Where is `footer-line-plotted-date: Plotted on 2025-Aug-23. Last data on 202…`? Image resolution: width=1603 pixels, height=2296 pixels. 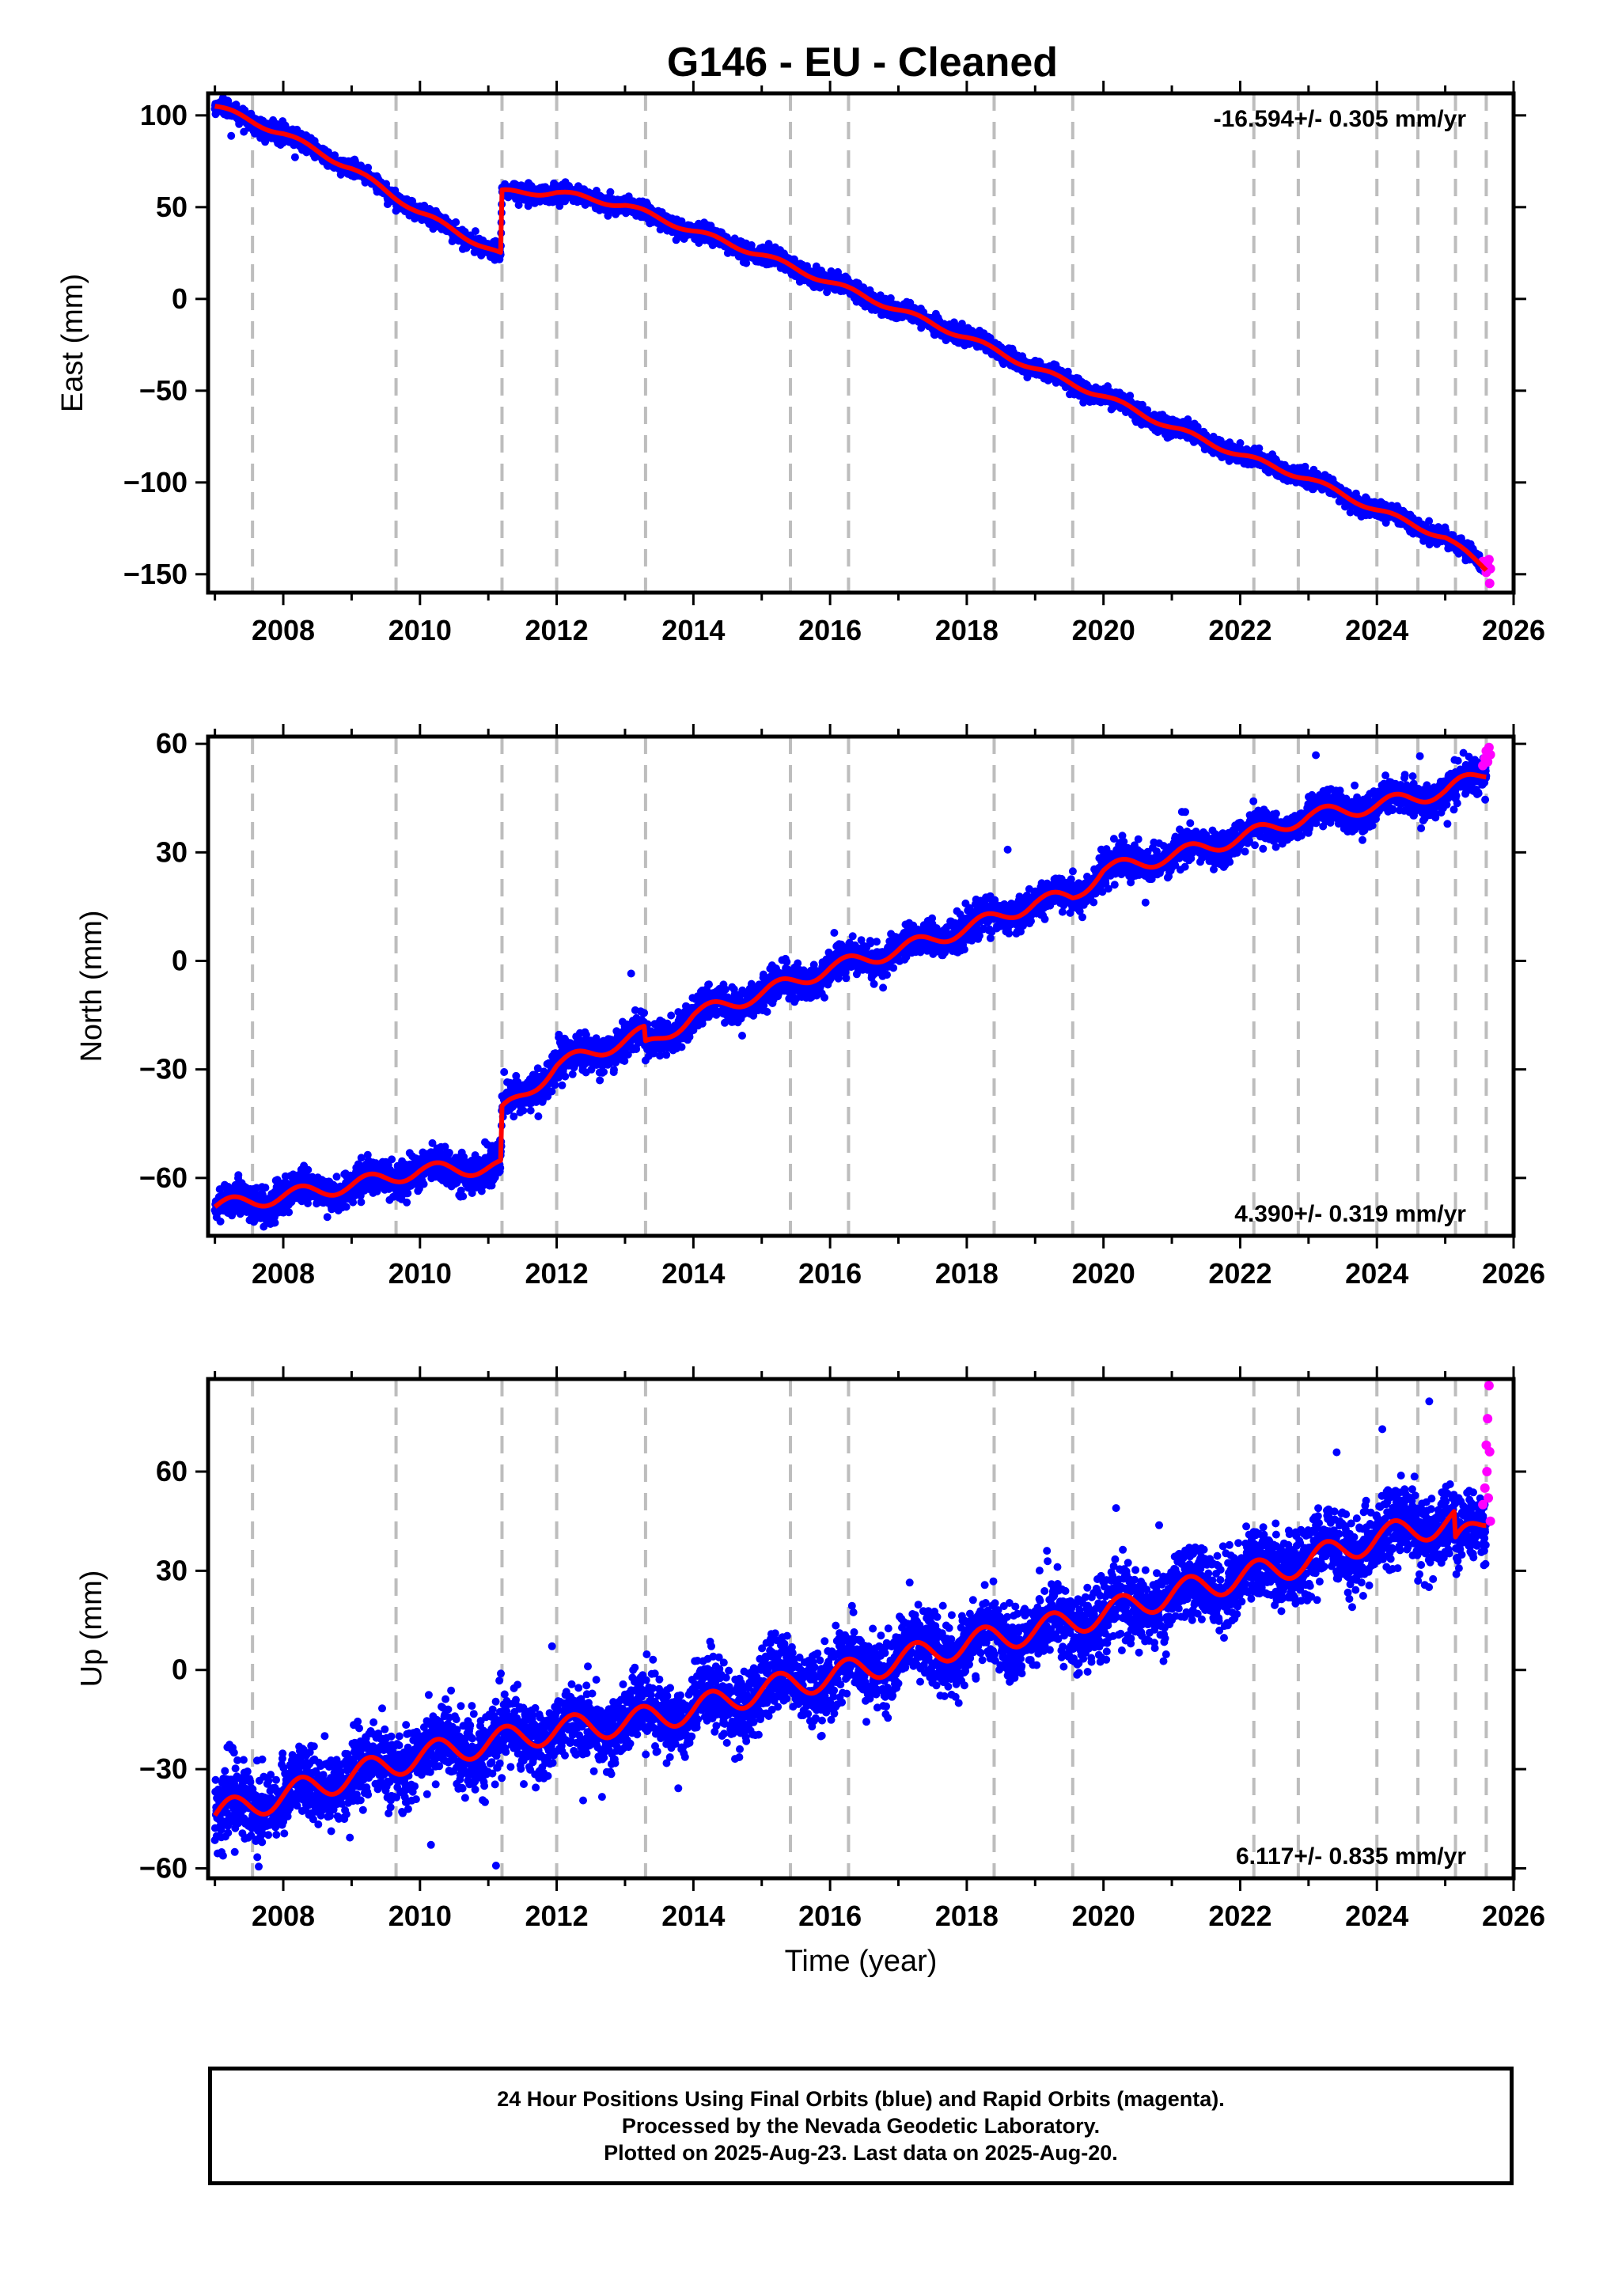
footer-line-plotted-date: Plotted on 2025-Aug-23. Last data on 202… is located at coordinates (861, 2153).